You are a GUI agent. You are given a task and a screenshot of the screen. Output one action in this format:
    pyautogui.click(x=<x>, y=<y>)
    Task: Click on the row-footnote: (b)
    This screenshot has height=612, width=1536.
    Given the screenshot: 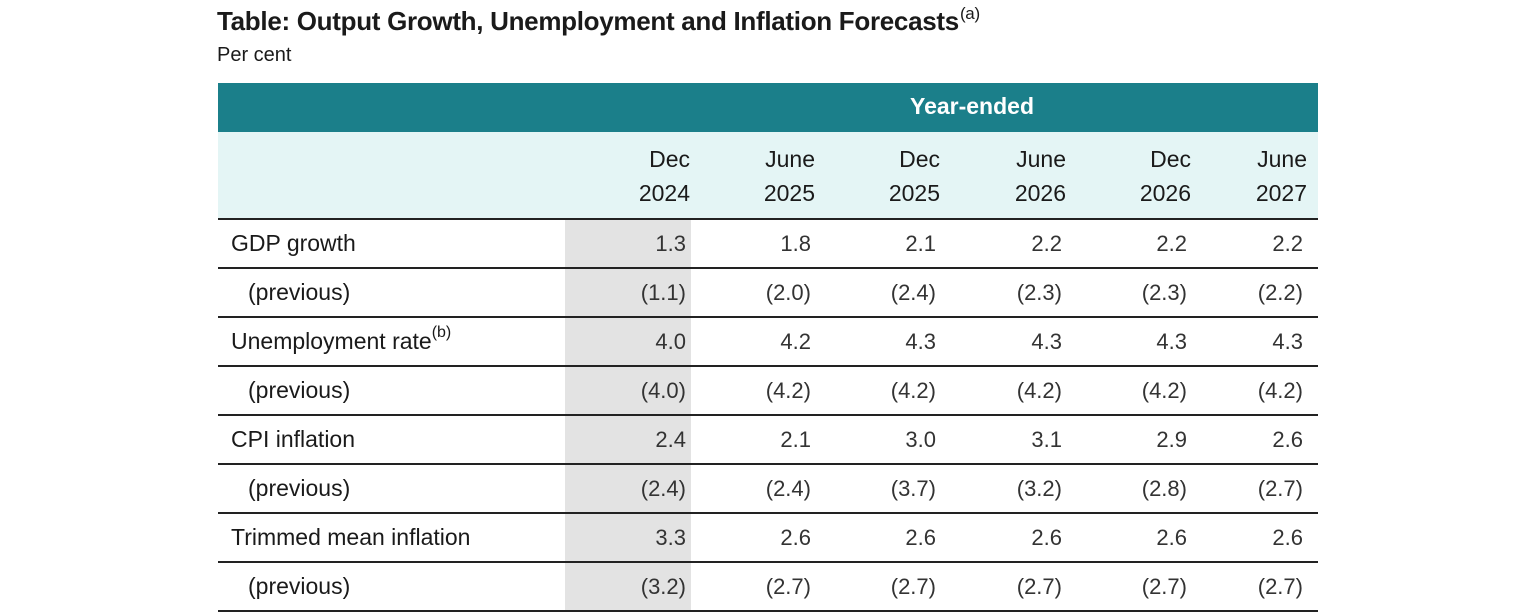 What is the action you would take?
    pyautogui.click(x=441, y=332)
    